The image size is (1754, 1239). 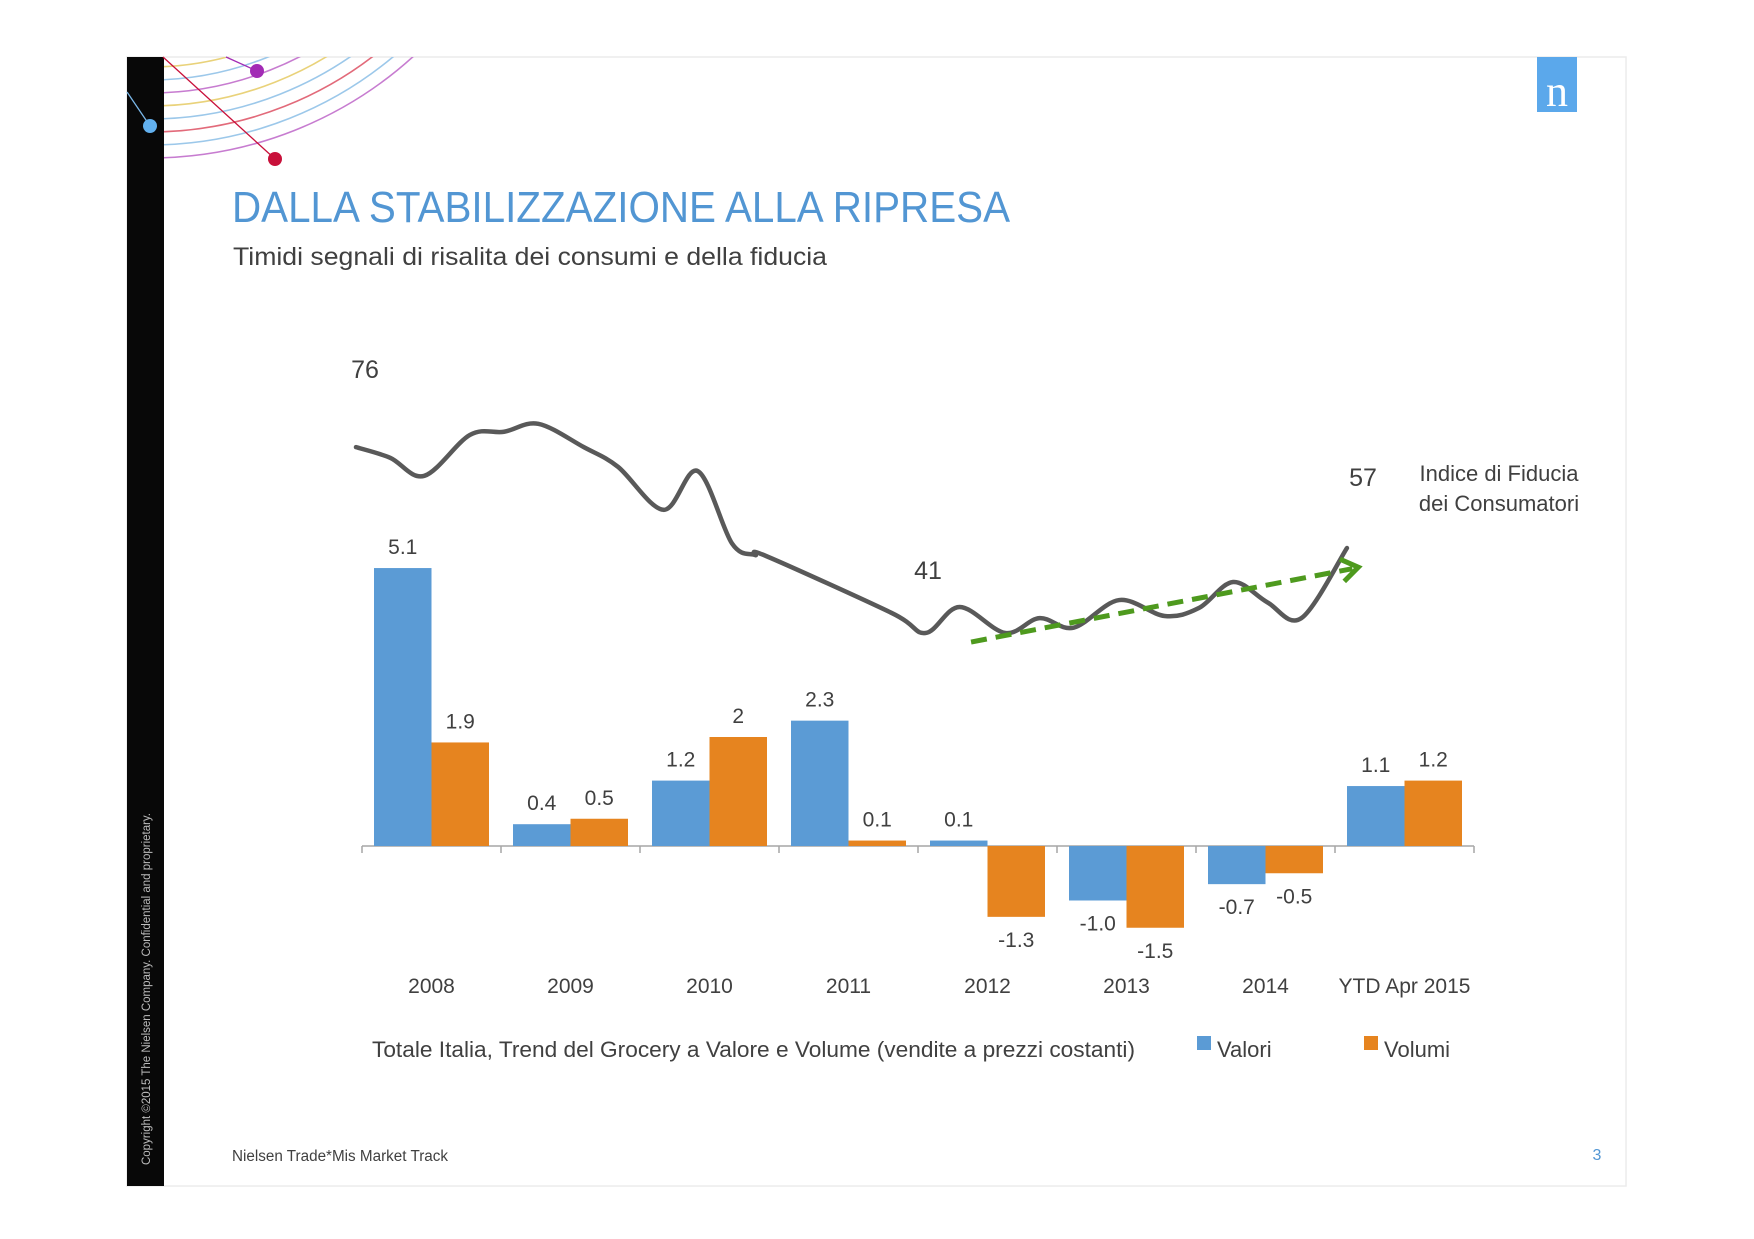 I want to click on data-label: 0.5, so click(x=599, y=798).